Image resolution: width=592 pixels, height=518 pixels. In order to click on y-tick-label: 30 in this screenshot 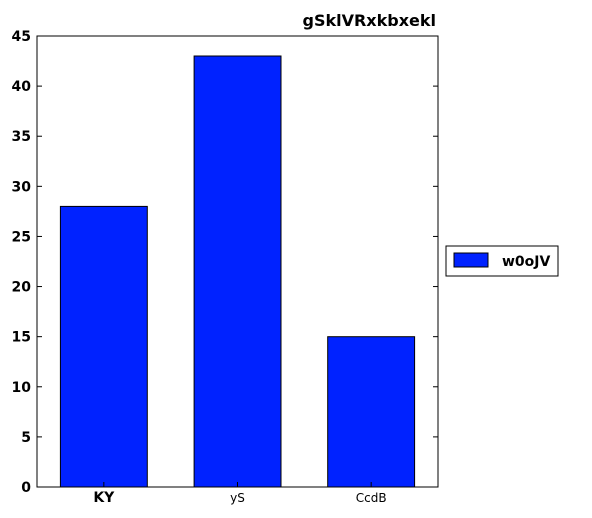, I will do `click(22, 187)`.